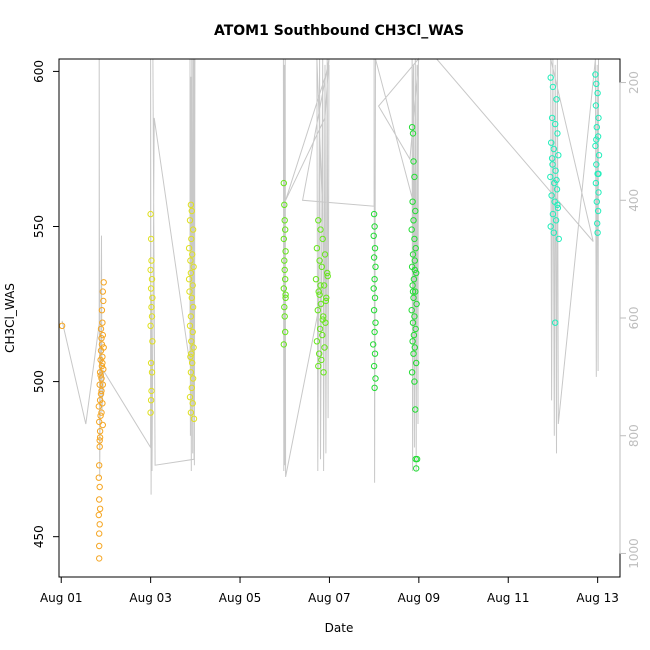  Describe the element at coordinates (597, 598) in the screenshot. I see `x-tick-label: Aug 13` at that location.